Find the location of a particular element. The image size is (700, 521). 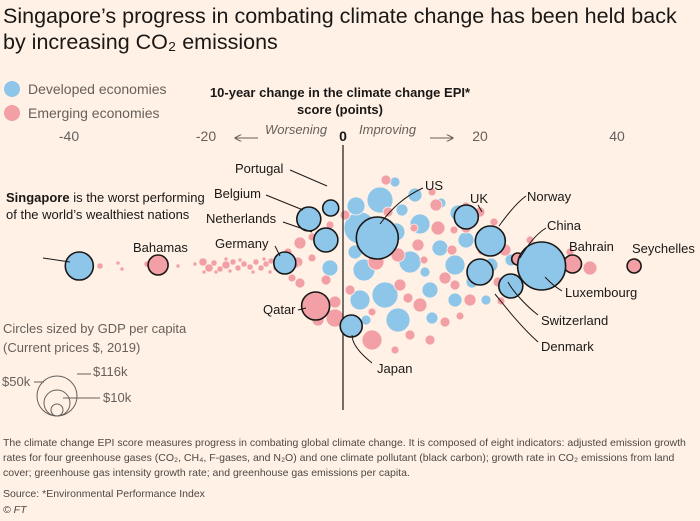

source-note: Source: *Environmental Performance Index is located at coordinates (104, 494).